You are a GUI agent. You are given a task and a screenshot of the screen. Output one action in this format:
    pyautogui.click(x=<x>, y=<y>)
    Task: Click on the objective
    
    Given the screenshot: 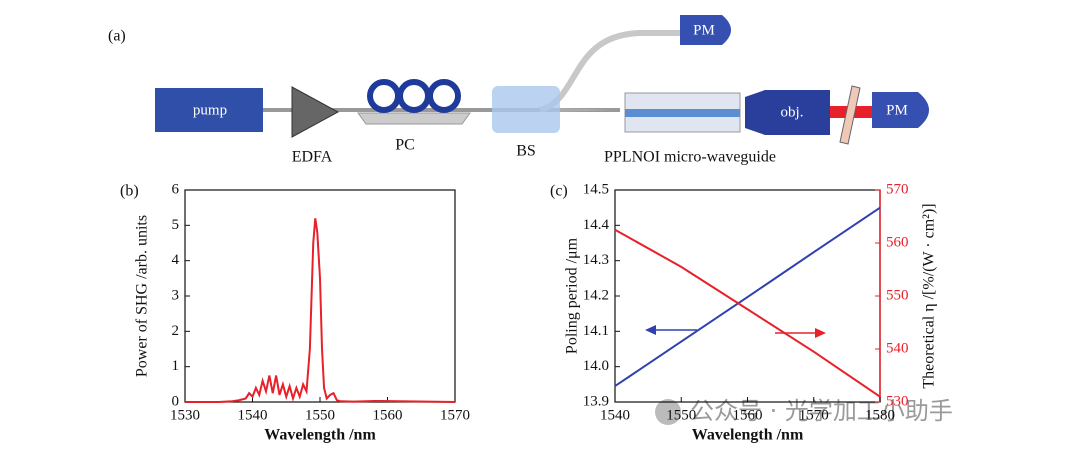 What is the action you would take?
    pyautogui.click(x=787, y=112)
    